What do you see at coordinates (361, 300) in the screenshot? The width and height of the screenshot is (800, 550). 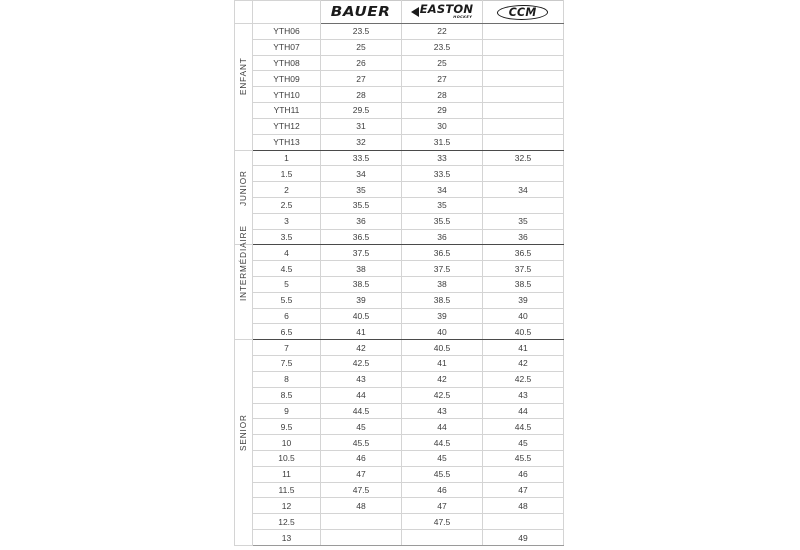 I see `cell-bauer: 39` at bounding box center [361, 300].